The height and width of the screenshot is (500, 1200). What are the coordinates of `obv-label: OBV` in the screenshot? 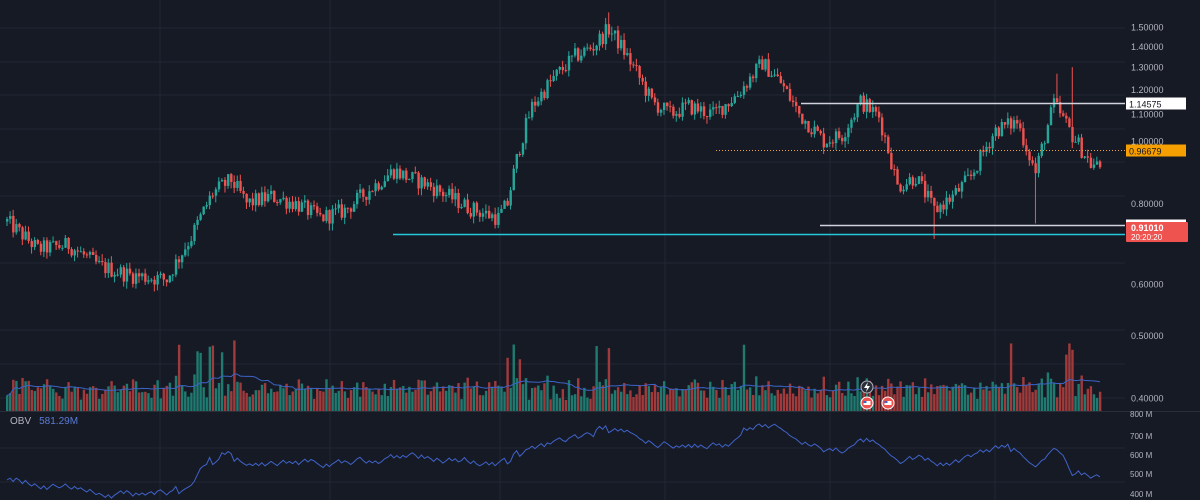 It's located at (21, 421).